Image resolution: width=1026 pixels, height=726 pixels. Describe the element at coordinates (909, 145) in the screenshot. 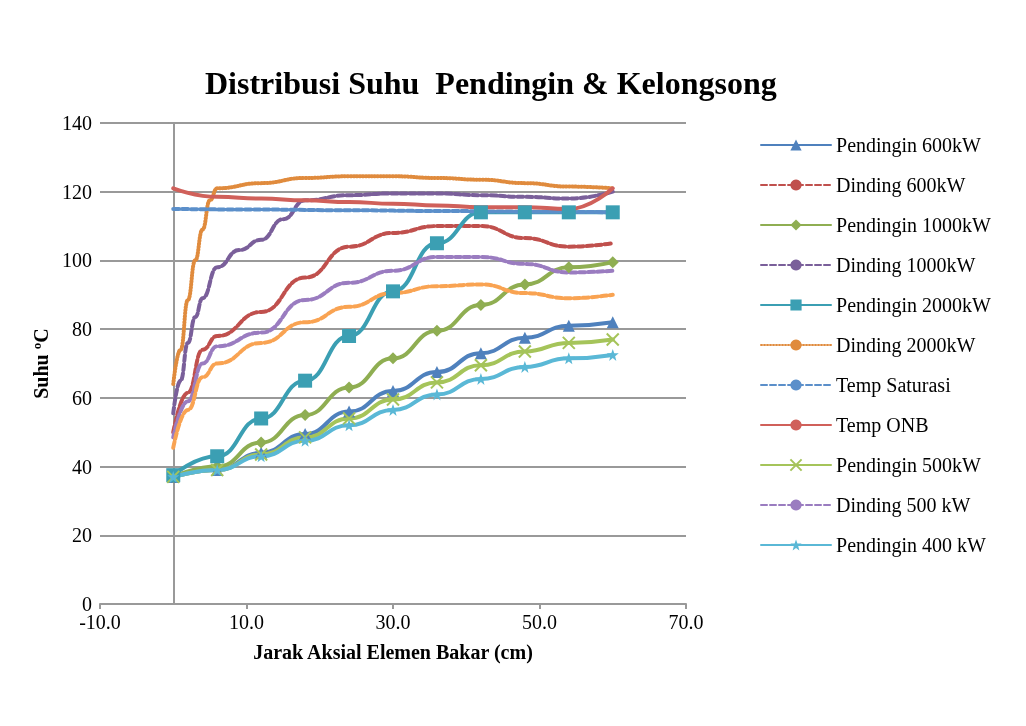

I see `legend-label: Pendingin 600kW` at that location.